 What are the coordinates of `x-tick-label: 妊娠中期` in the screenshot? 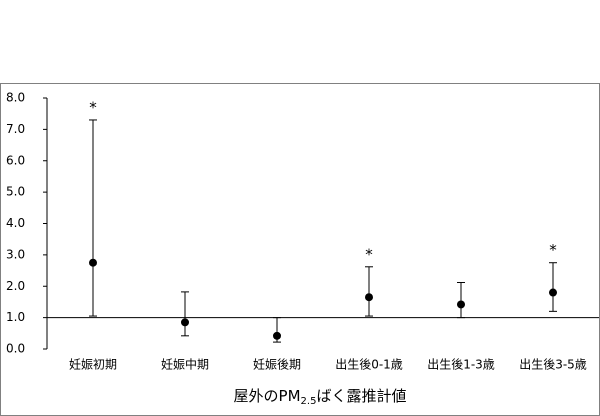 It's located at (185, 364).